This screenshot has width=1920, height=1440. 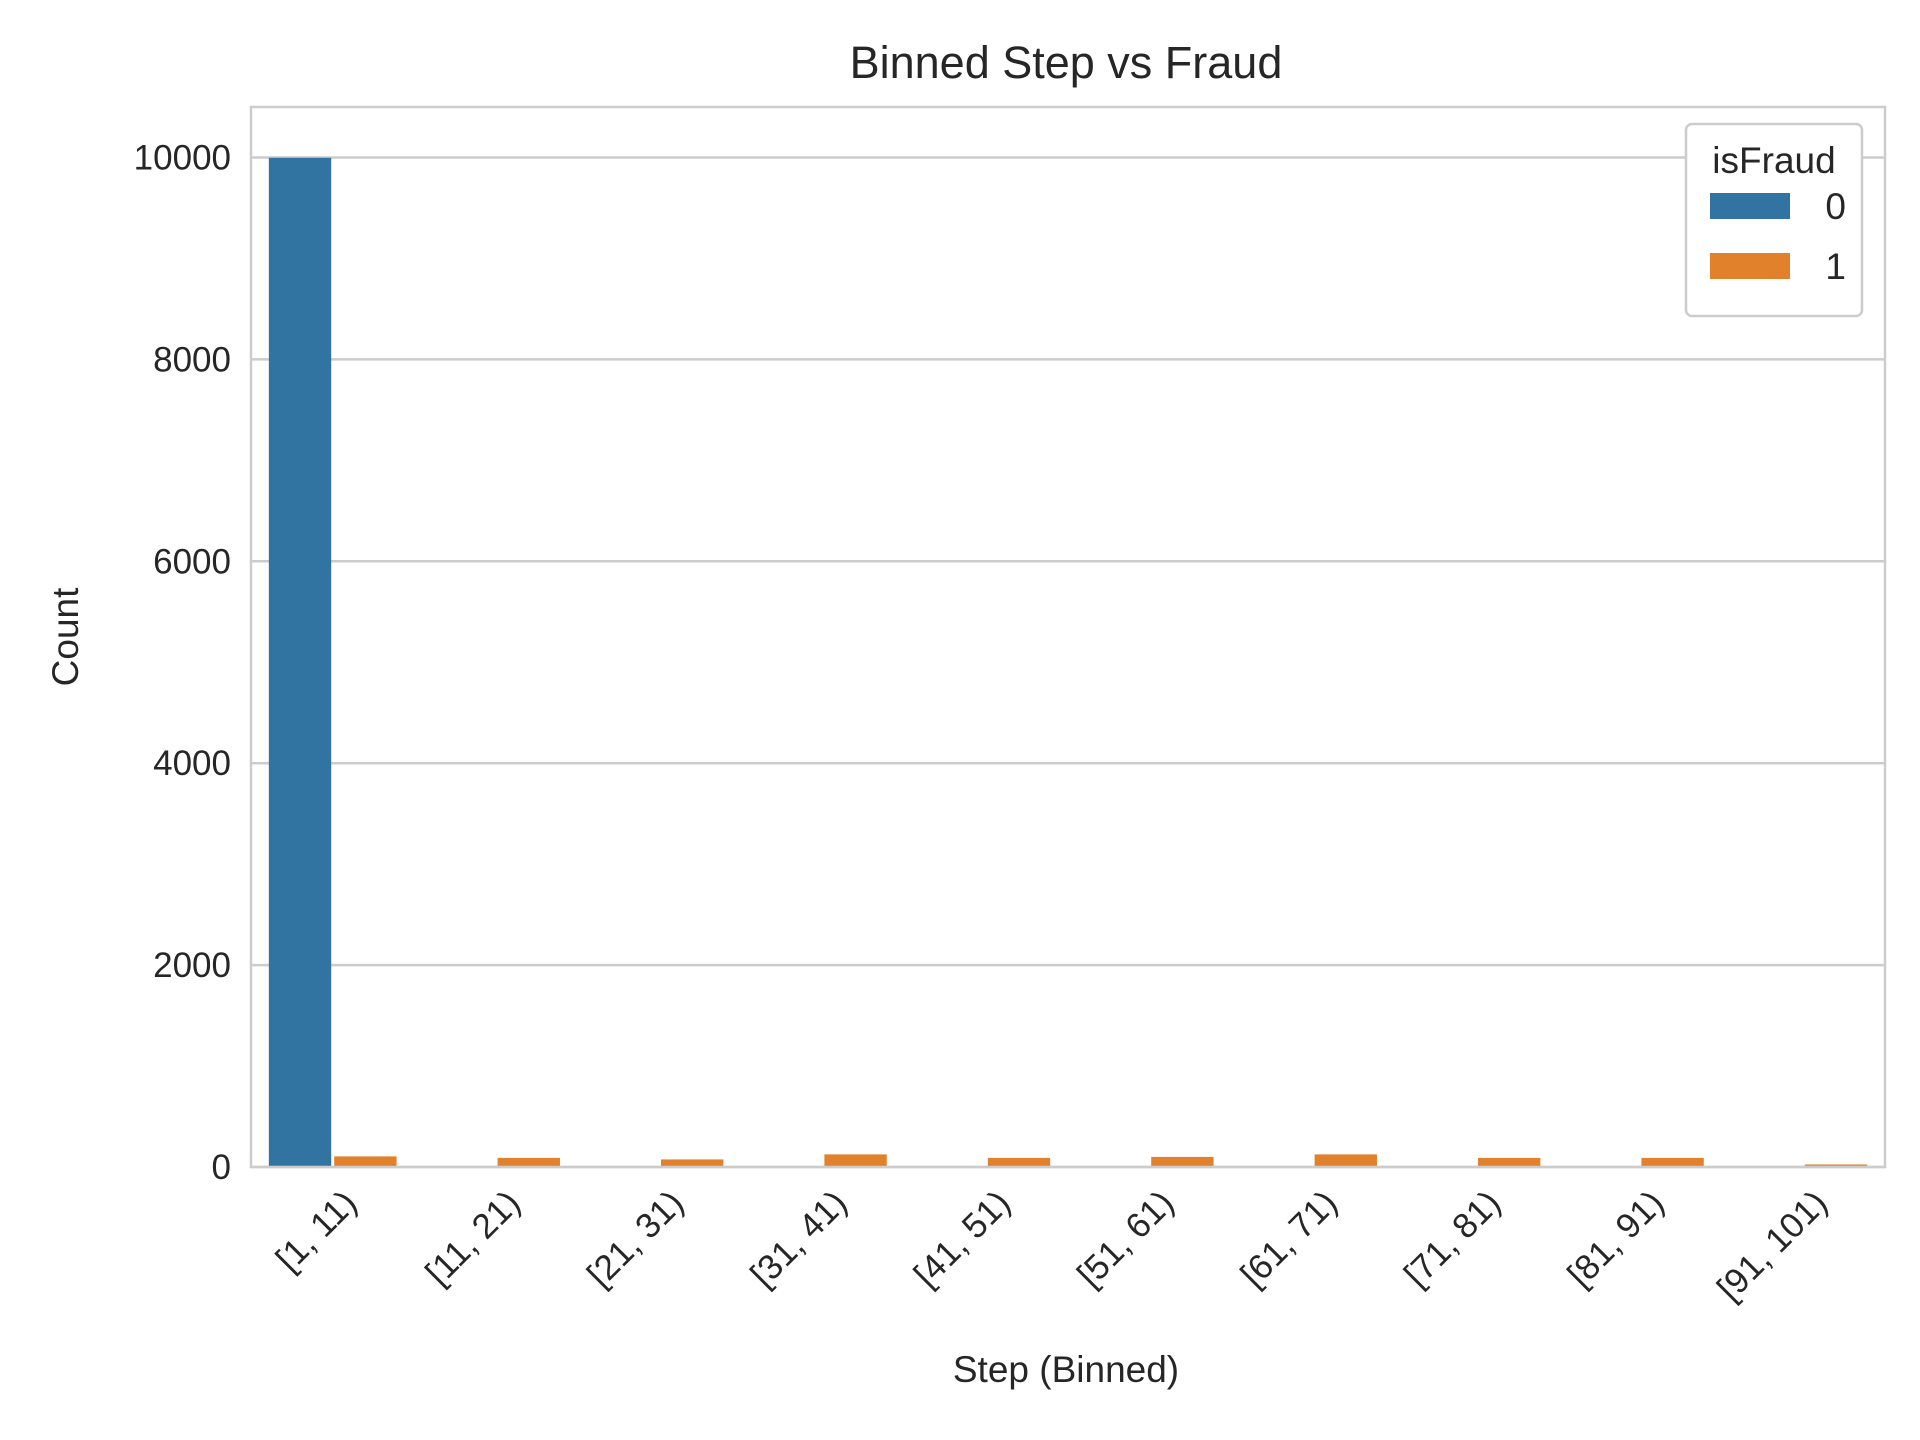 What do you see at coordinates (192, 763) in the screenshot?
I see `y-tick-label: 4000` at bounding box center [192, 763].